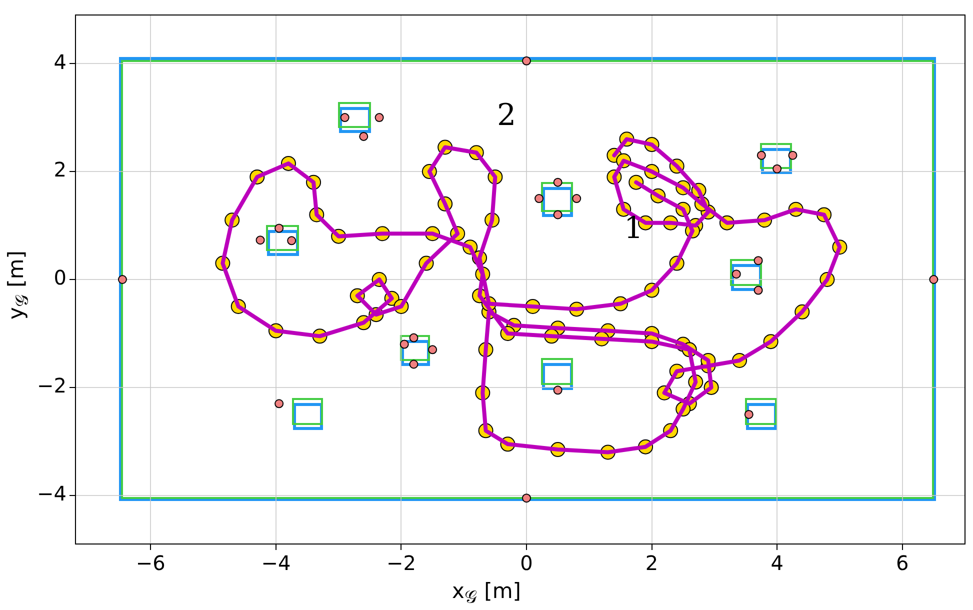  What do you see at coordinates (902, 563) in the screenshot?
I see `x-tick-label: 6` at bounding box center [902, 563].